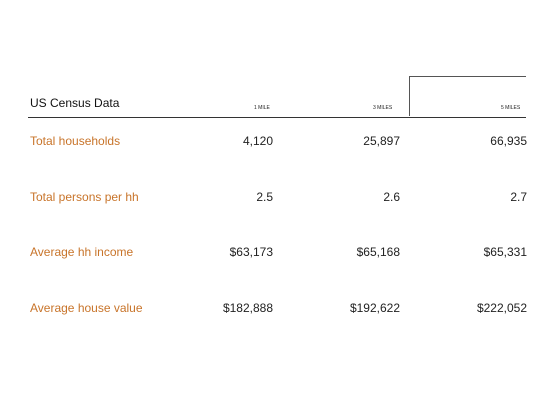 This screenshot has width=550, height=413. Describe the element at coordinates (247, 308) in the screenshot. I see `cell-1-mile: $182,888` at that location.